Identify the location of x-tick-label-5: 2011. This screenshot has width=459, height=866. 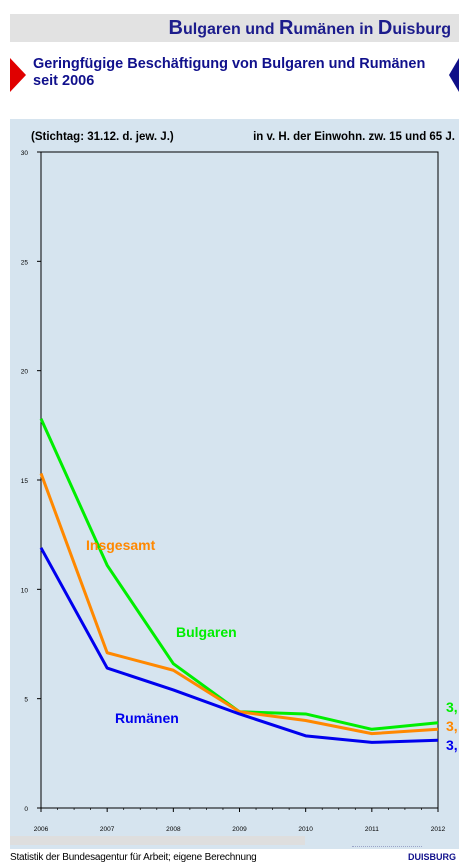
(372, 829).